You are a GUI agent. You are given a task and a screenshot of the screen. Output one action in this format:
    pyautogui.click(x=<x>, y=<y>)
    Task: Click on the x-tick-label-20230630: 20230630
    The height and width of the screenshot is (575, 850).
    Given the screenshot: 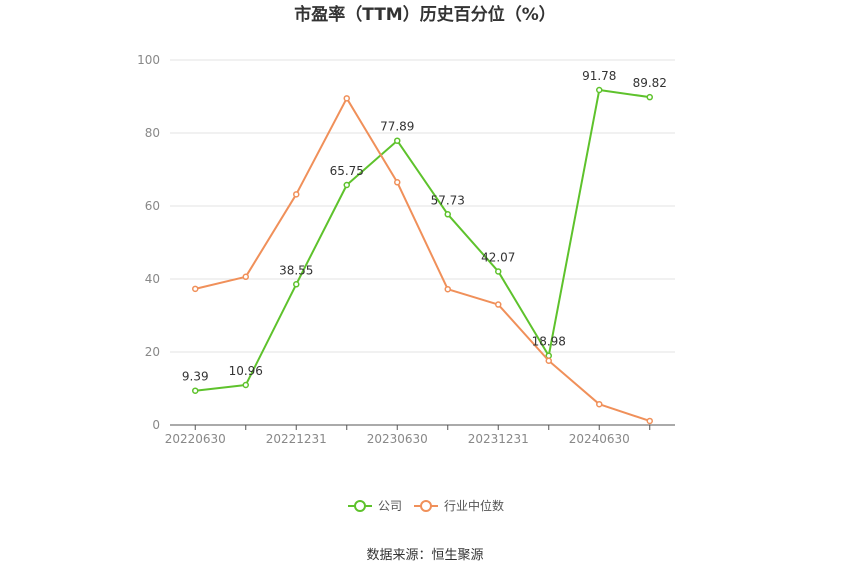 What is the action you would take?
    pyautogui.click(x=397, y=439)
    